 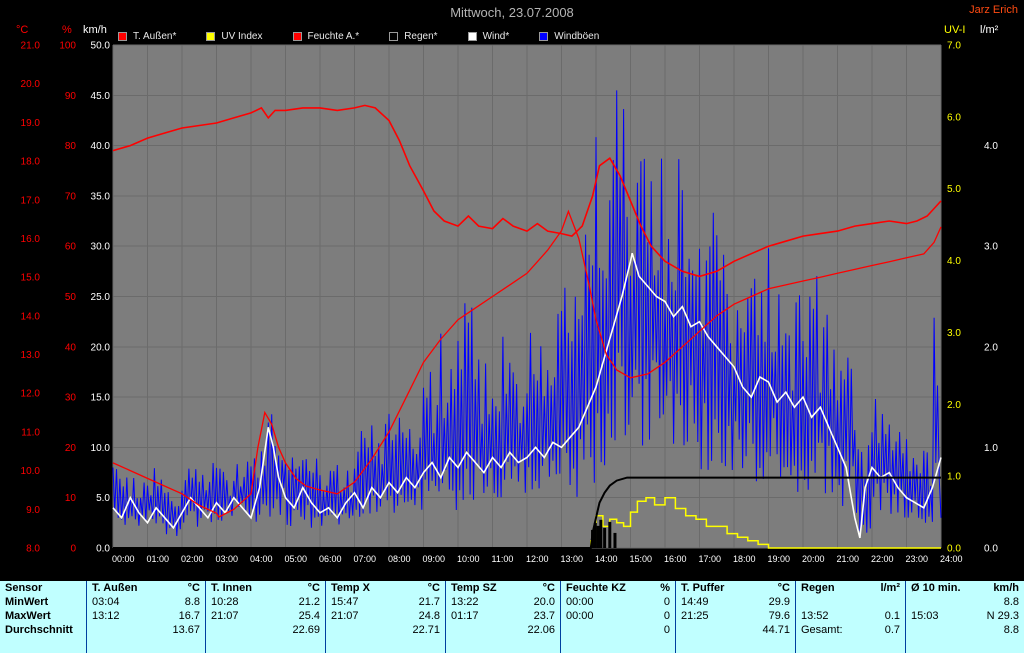 What do you see at coordinates (31, 84) in the screenshot?
I see `temp-tick-label: 20.0` at bounding box center [31, 84].